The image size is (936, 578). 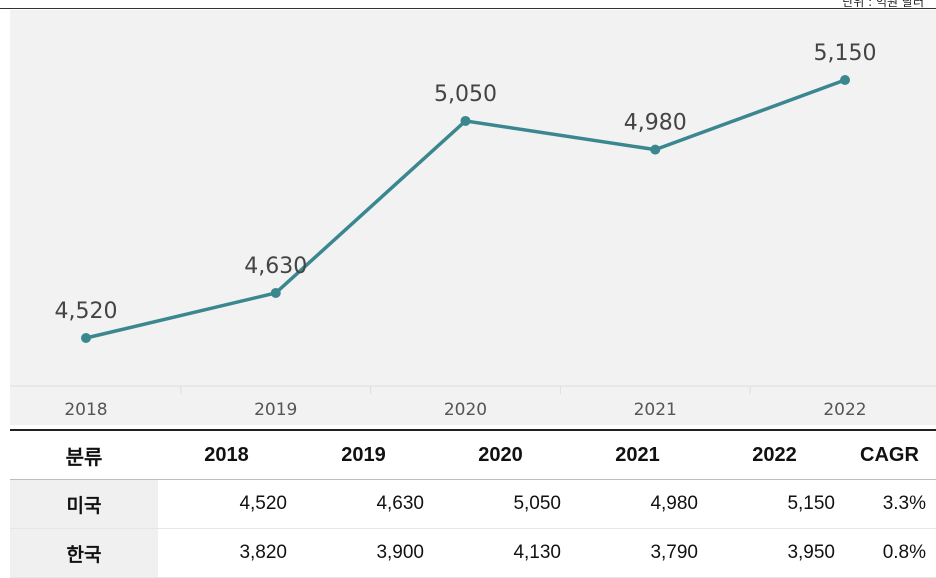 I want to click on table-row: 미국 4,520 4,630 5,050 4,980 5,150 3.3%, so click(x=473, y=504).